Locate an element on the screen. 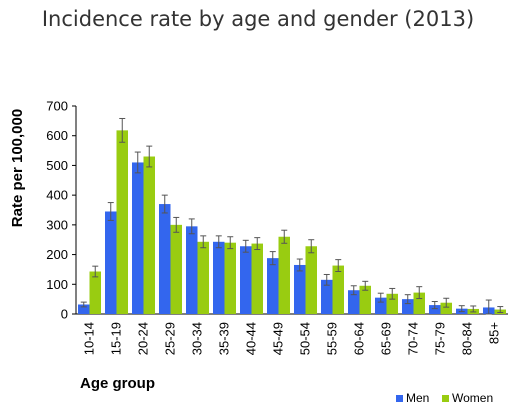 Image resolution: width=520 pixels, height=409 pixels. x-tick-label: 25-29 is located at coordinates (170, 338).